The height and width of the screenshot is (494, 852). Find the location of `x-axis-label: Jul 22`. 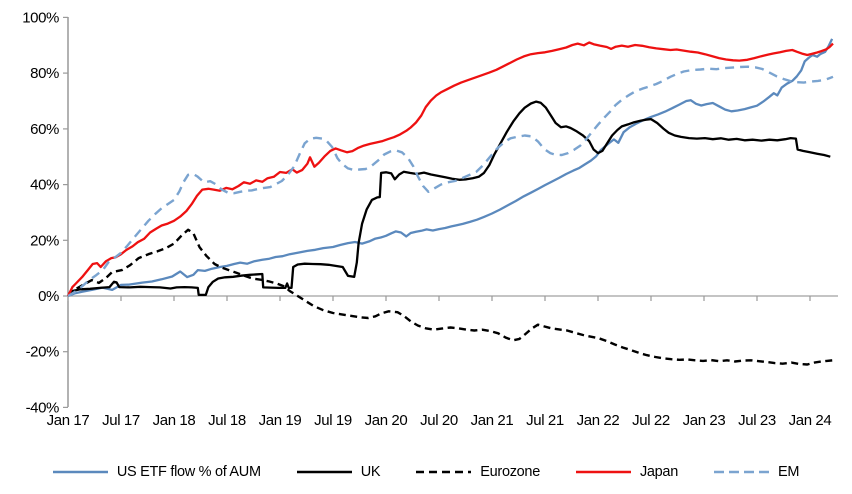

x-axis-label: Jul 22 is located at coordinates (651, 420).